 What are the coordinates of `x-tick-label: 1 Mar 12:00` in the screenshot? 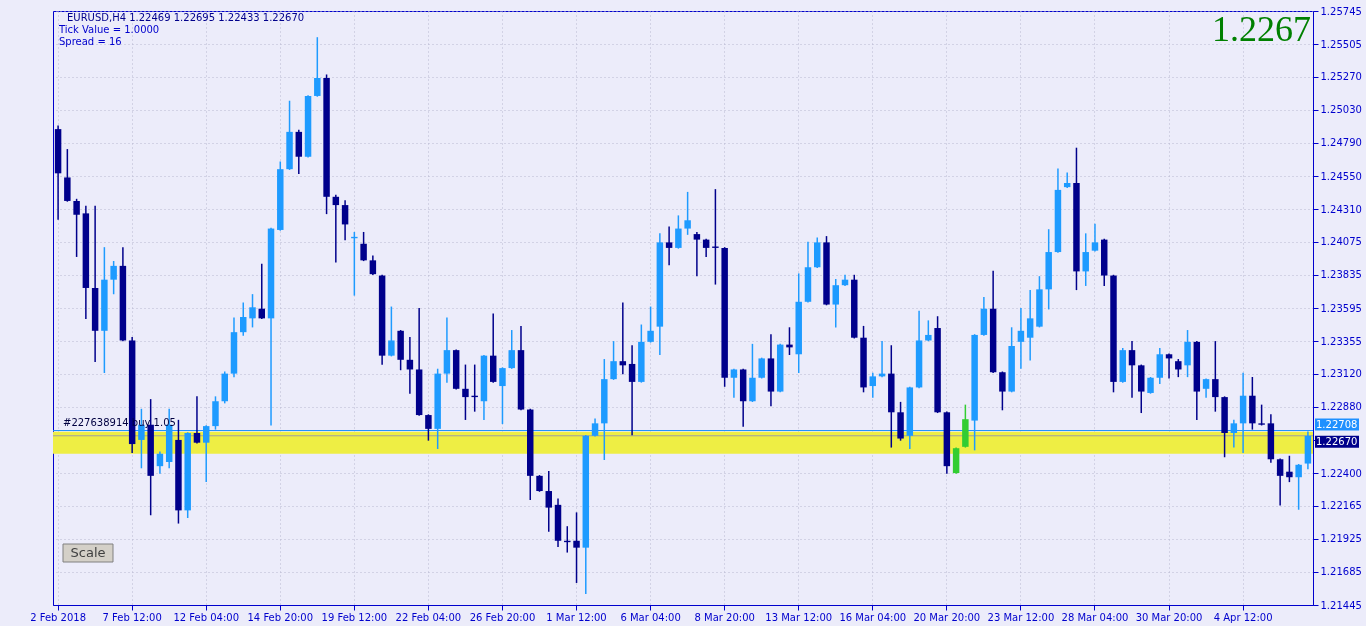 It's located at (576, 617).